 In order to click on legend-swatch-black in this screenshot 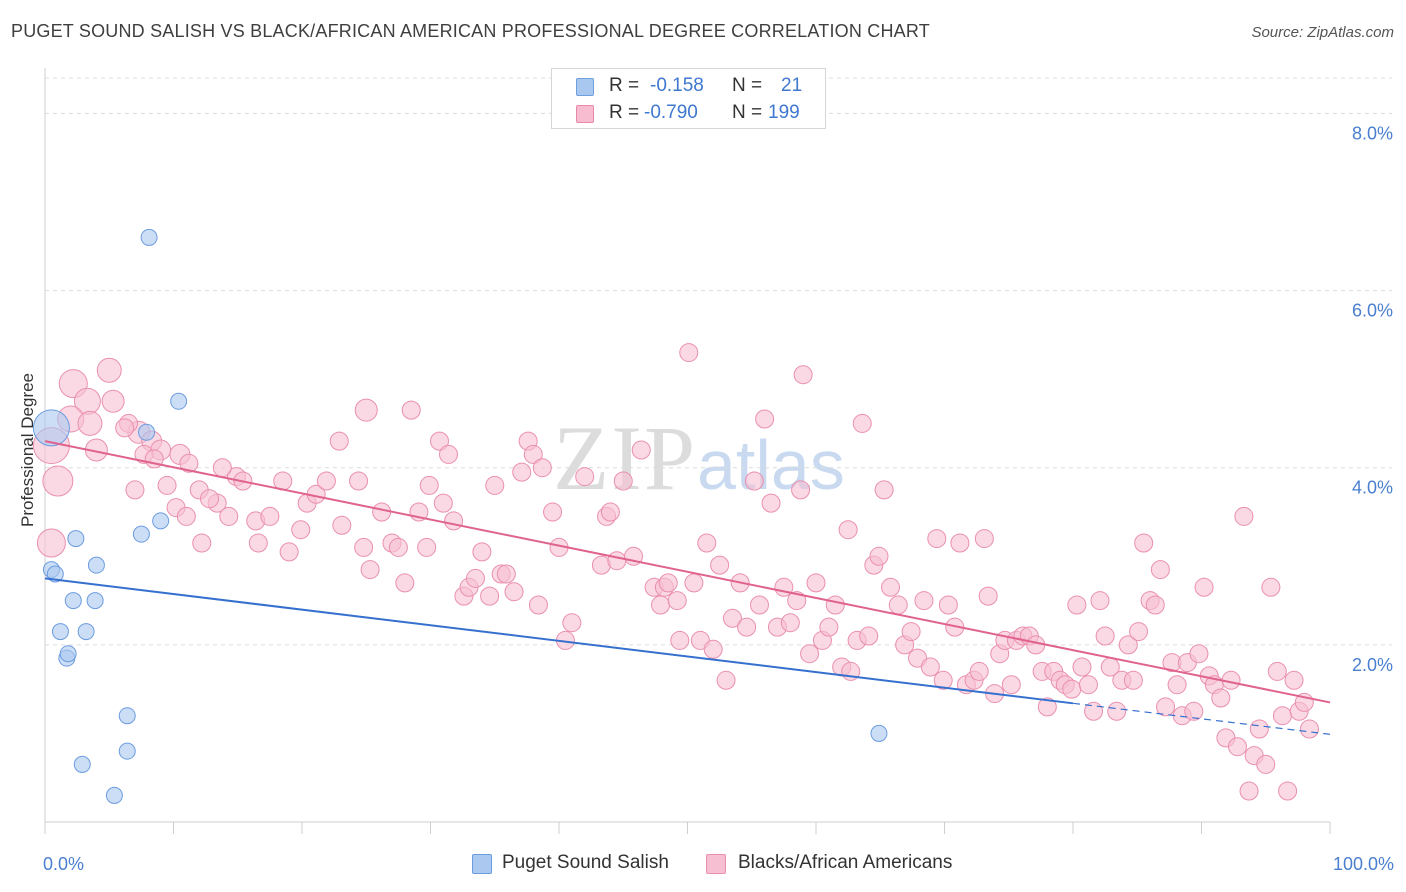, I will do `click(585, 114)`.